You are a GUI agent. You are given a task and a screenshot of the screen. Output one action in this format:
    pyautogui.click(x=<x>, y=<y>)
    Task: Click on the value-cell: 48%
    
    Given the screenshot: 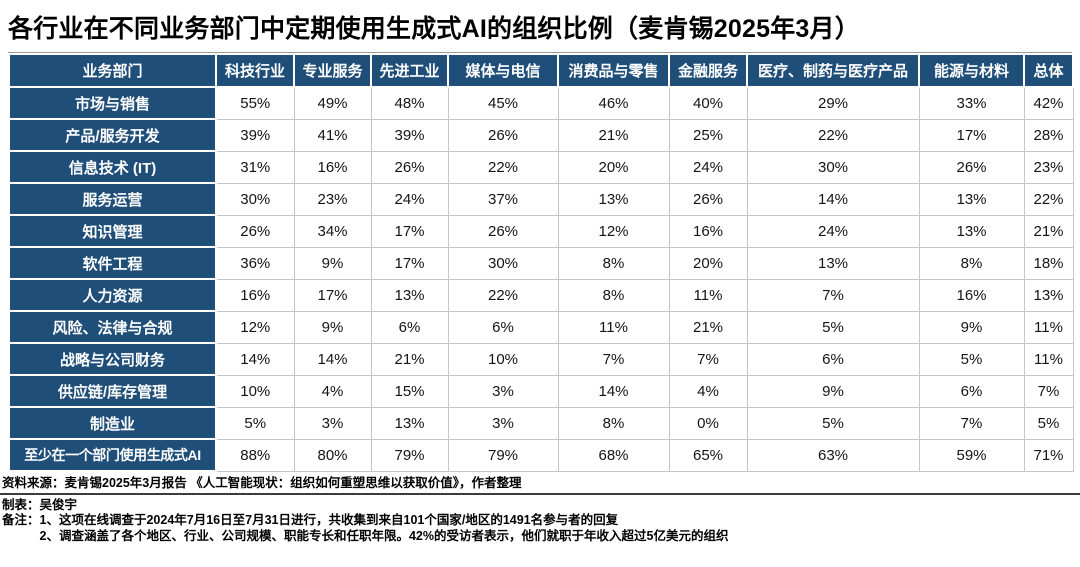 What is the action you would take?
    pyautogui.click(x=409, y=103)
    